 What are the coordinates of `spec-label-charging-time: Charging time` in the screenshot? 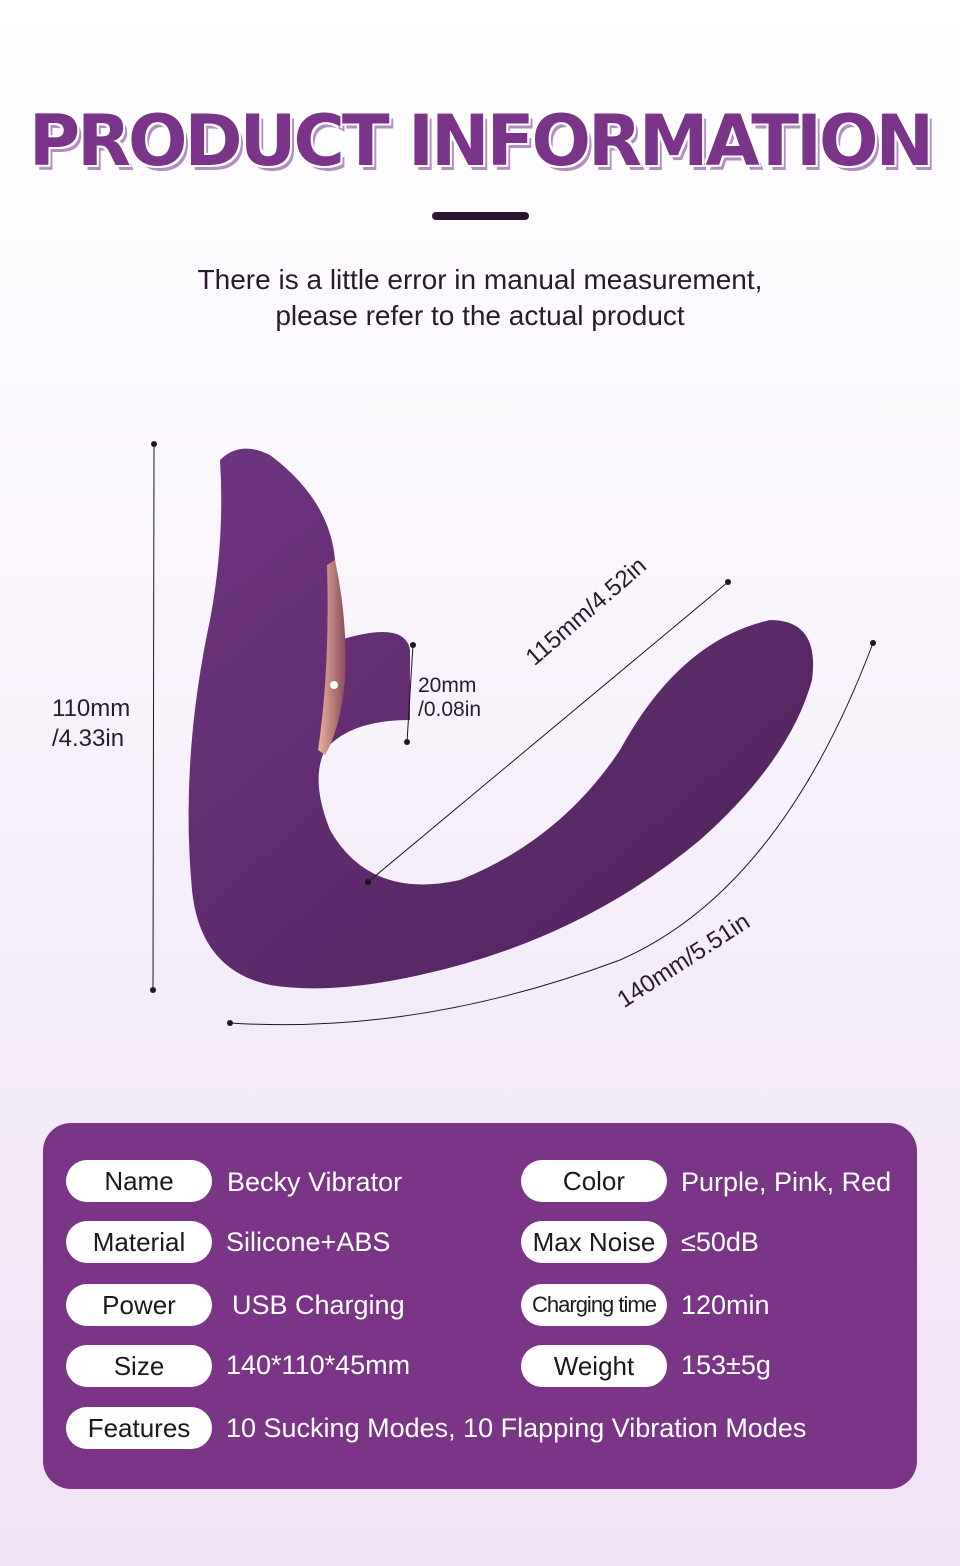 It's located at (594, 1305).